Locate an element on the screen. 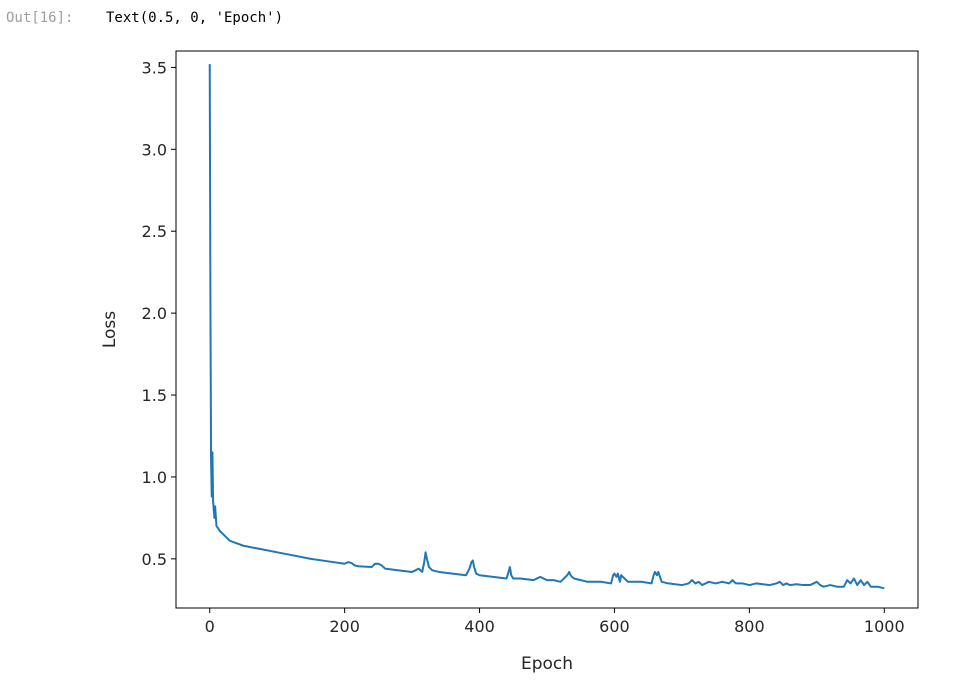 The height and width of the screenshot is (694, 979). x-tick-label: 200 is located at coordinates (344, 626).